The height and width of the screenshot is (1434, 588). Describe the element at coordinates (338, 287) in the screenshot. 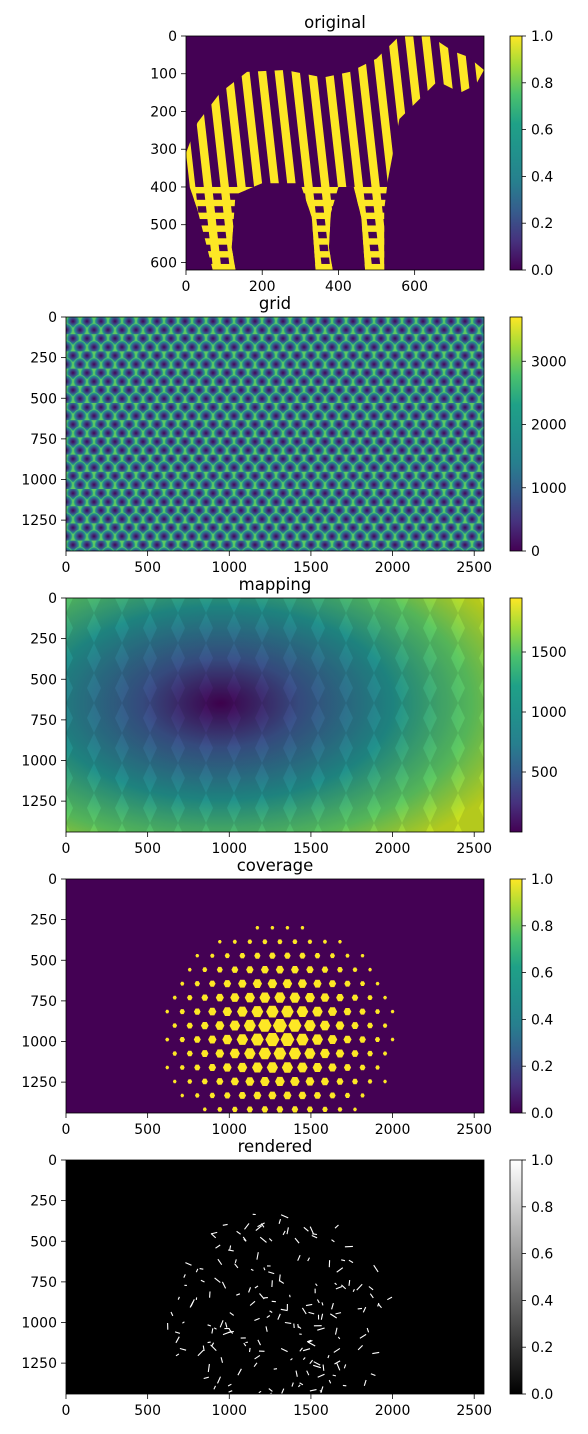

I see `x-tick-label: 400` at that location.